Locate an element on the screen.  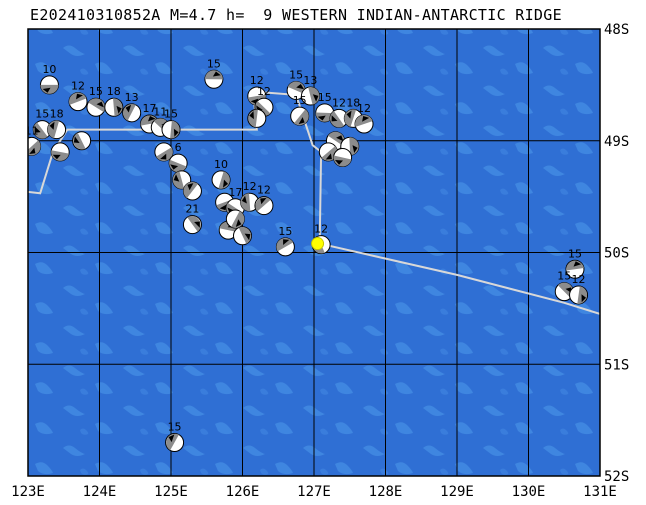
event-magnitude: M=4.7 is located at coordinates (193, 15).